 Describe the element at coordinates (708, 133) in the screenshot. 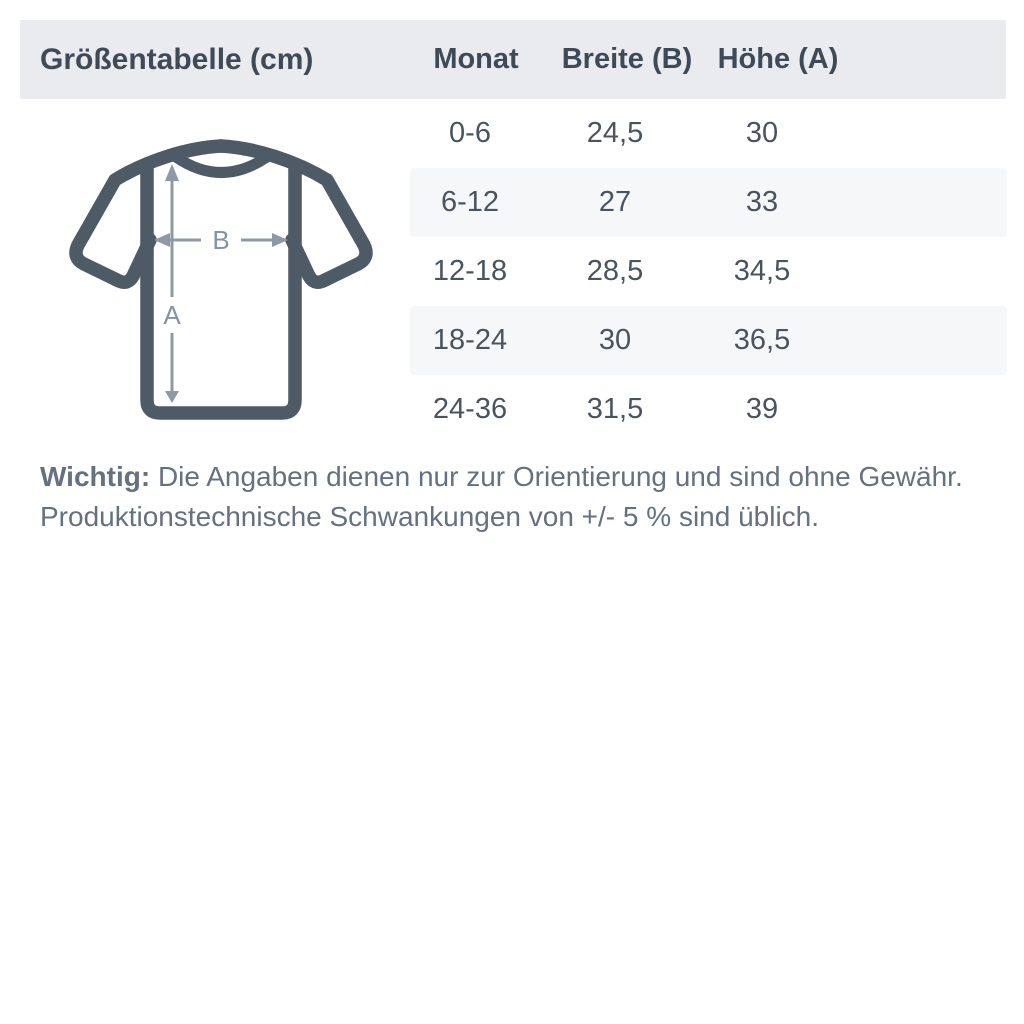

I see `table-row-0-6: 0-6 24,5 30` at that location.